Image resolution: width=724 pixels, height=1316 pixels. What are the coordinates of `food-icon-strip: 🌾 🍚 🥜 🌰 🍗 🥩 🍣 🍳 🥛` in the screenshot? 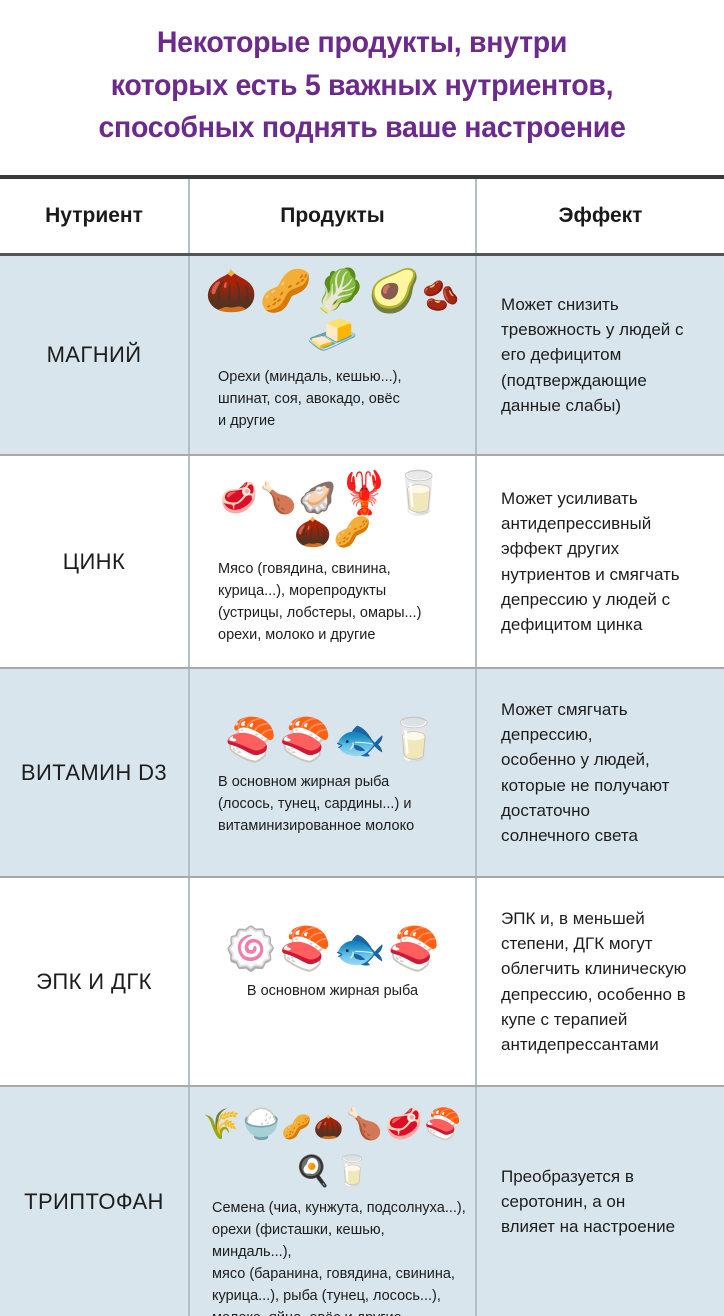 It's located at (332, 1139).